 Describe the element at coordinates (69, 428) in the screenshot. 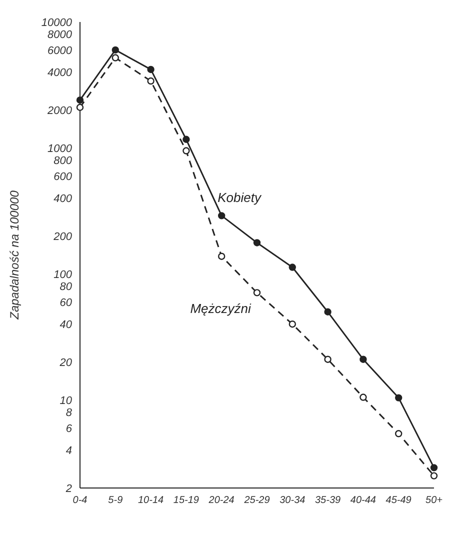

I see `y-tick-label: 6` at that location.